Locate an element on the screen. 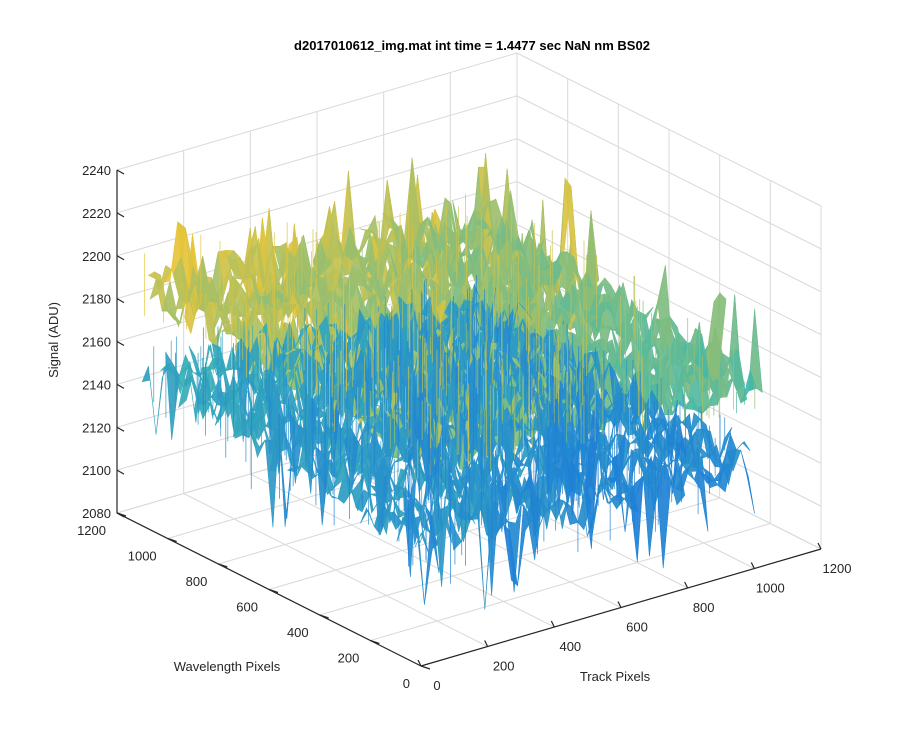 The width and height of the screenshot is (900, 750). z-tick-label: 2180 is located at coordinates (96, 299).